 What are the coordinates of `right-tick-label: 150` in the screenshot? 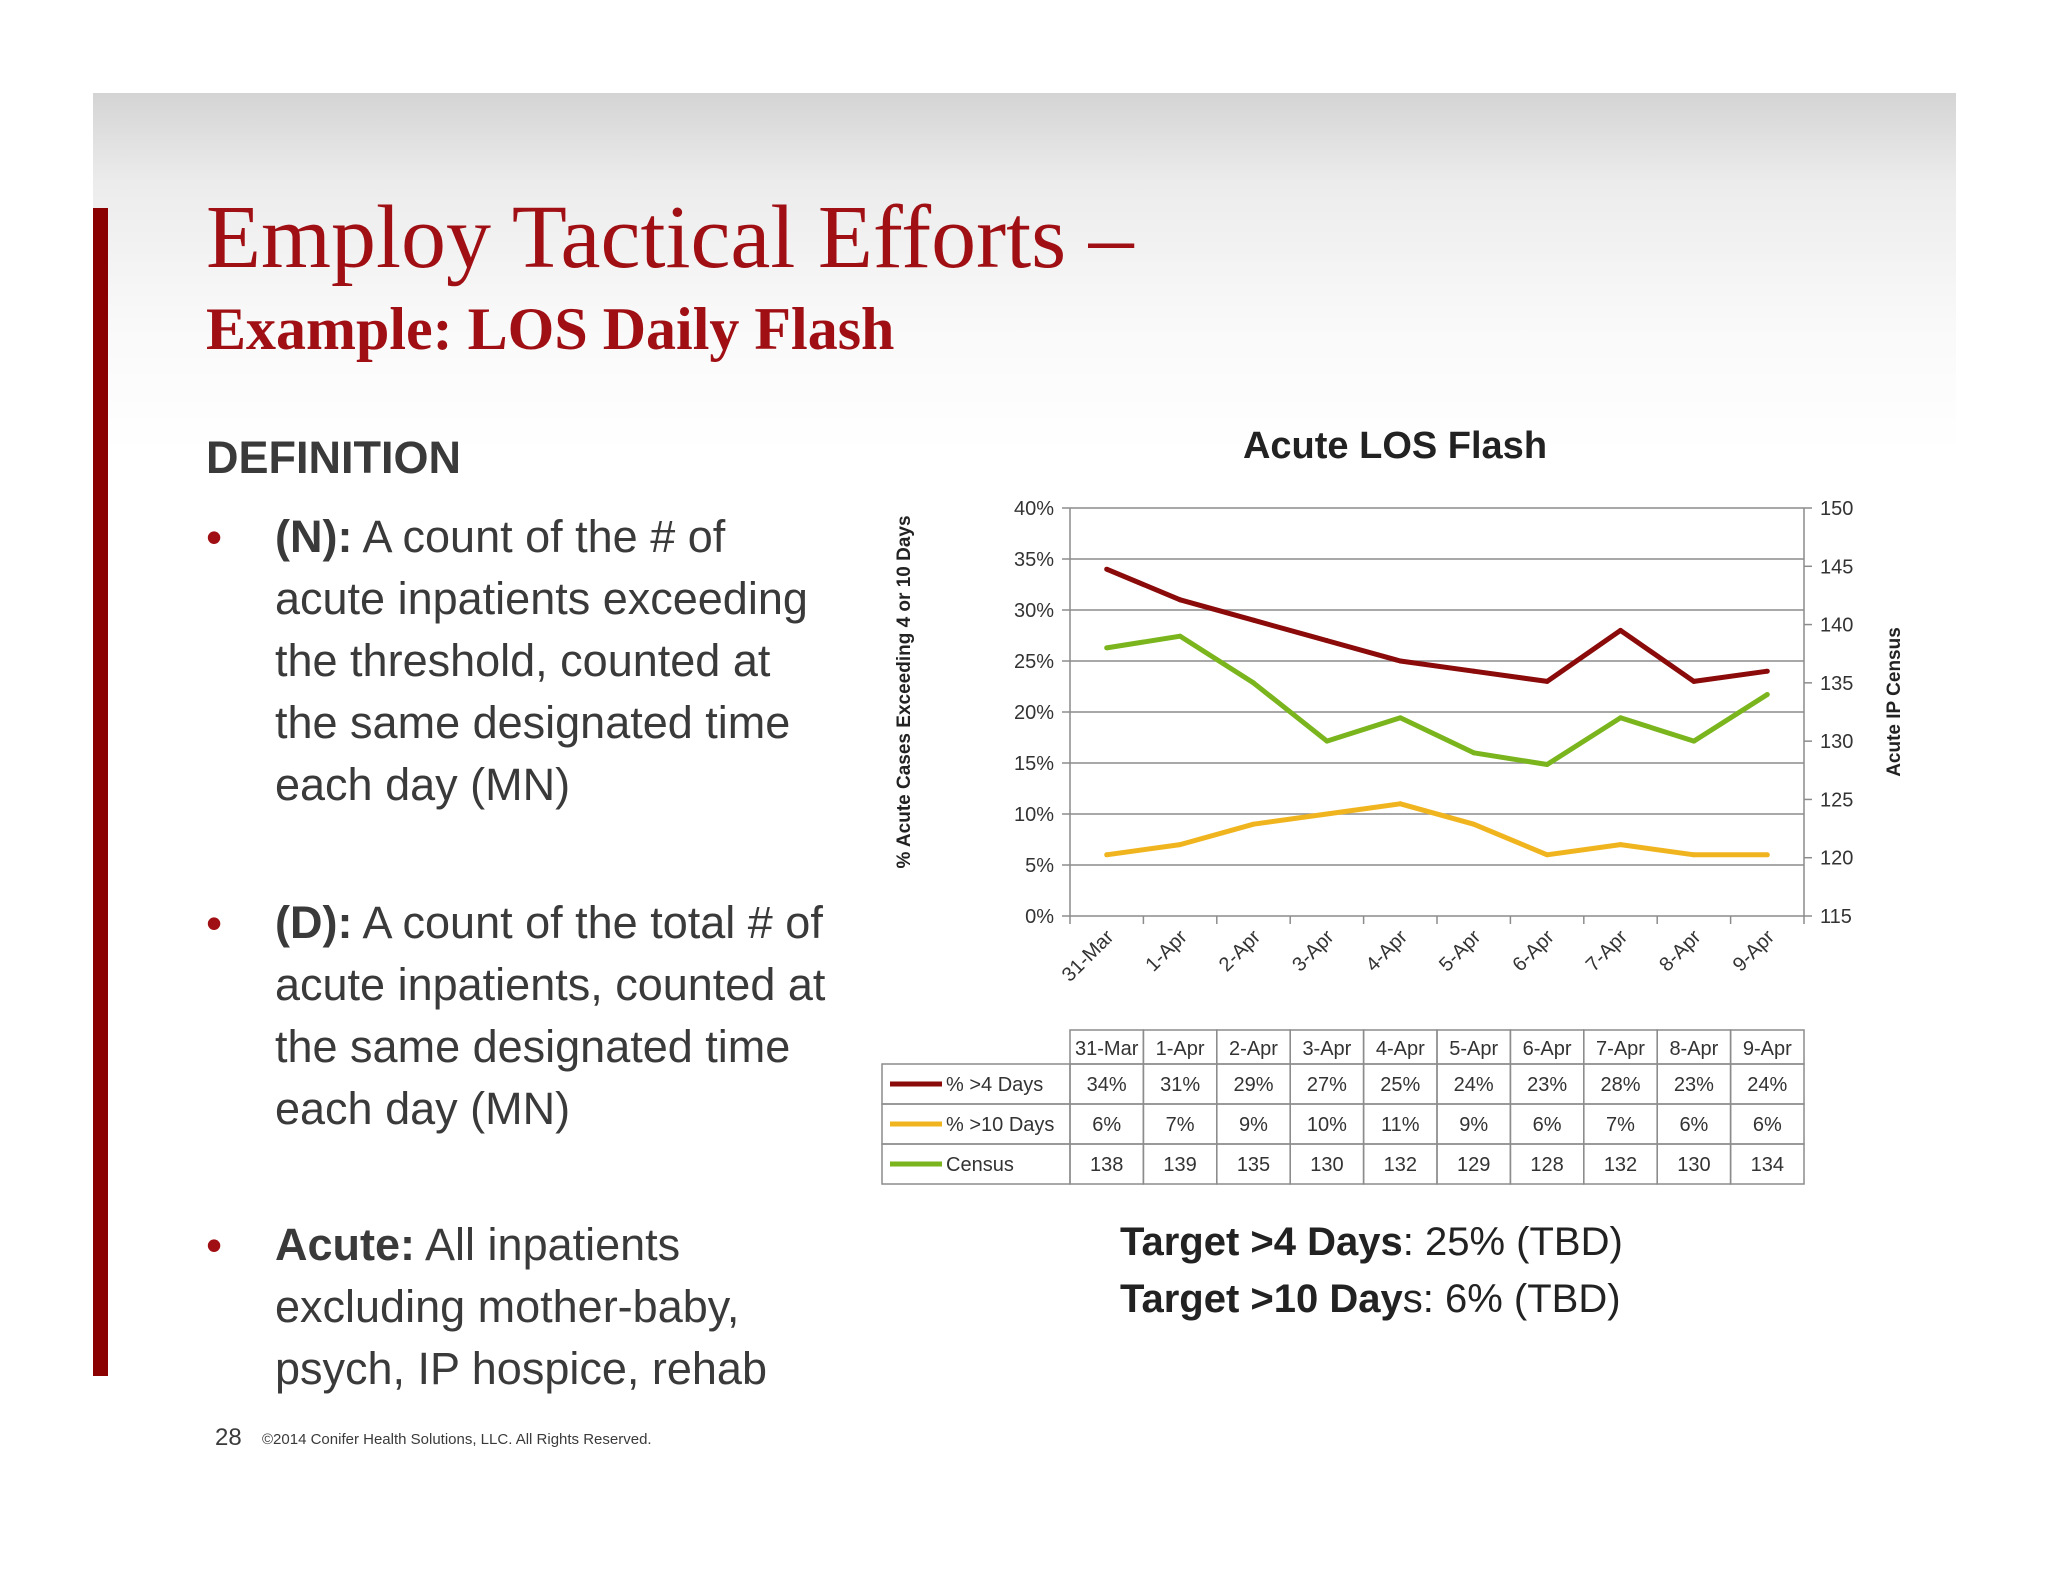 It's located at (1836, 509).